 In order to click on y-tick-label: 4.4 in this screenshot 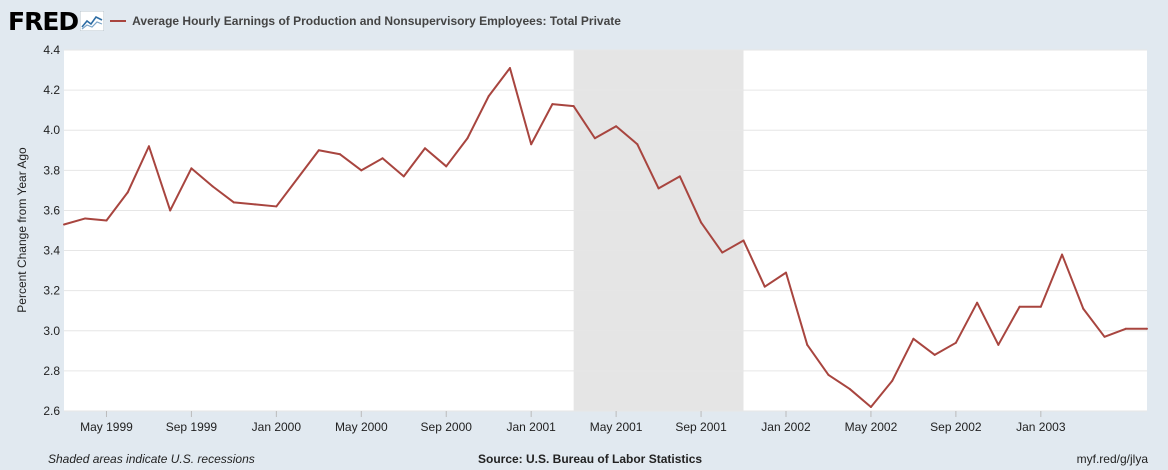, I will do `click(51, 50)`.